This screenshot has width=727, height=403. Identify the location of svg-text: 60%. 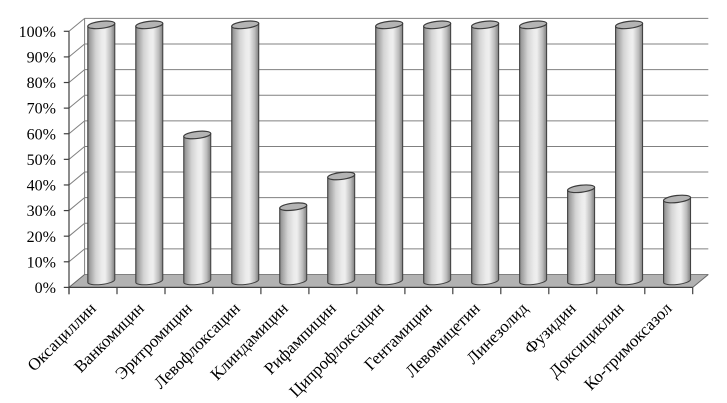
(41, 134).